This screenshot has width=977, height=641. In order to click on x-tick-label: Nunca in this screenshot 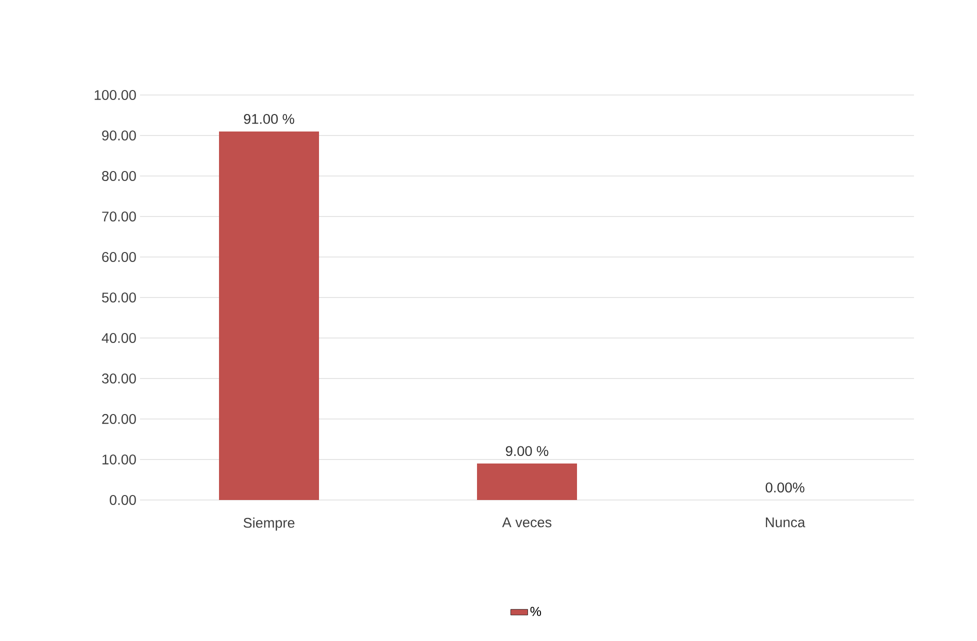, I will do `click(786, 523)`.